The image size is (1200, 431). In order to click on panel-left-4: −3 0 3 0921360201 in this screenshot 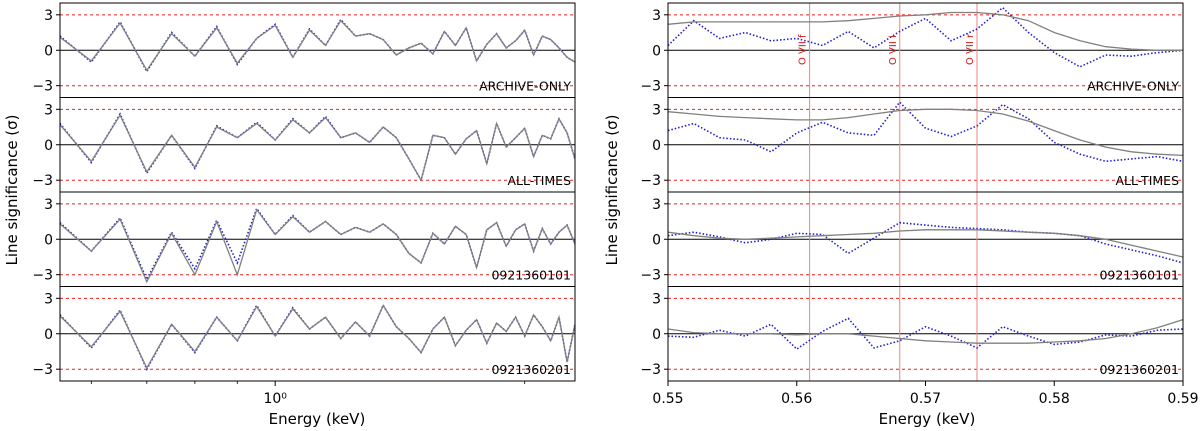, I will do `click(304, 334)`.